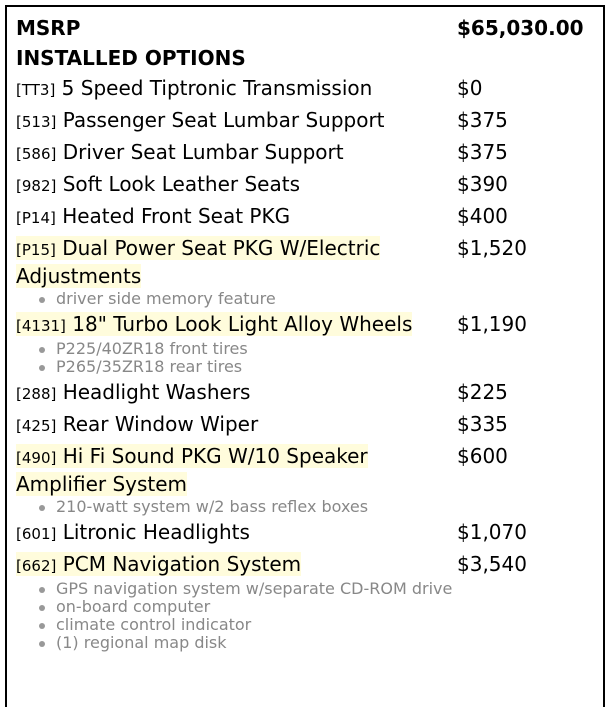 The image size is (611, 707). I want to click on option-label: [601] Litronic Headlights, so click(133, 532).